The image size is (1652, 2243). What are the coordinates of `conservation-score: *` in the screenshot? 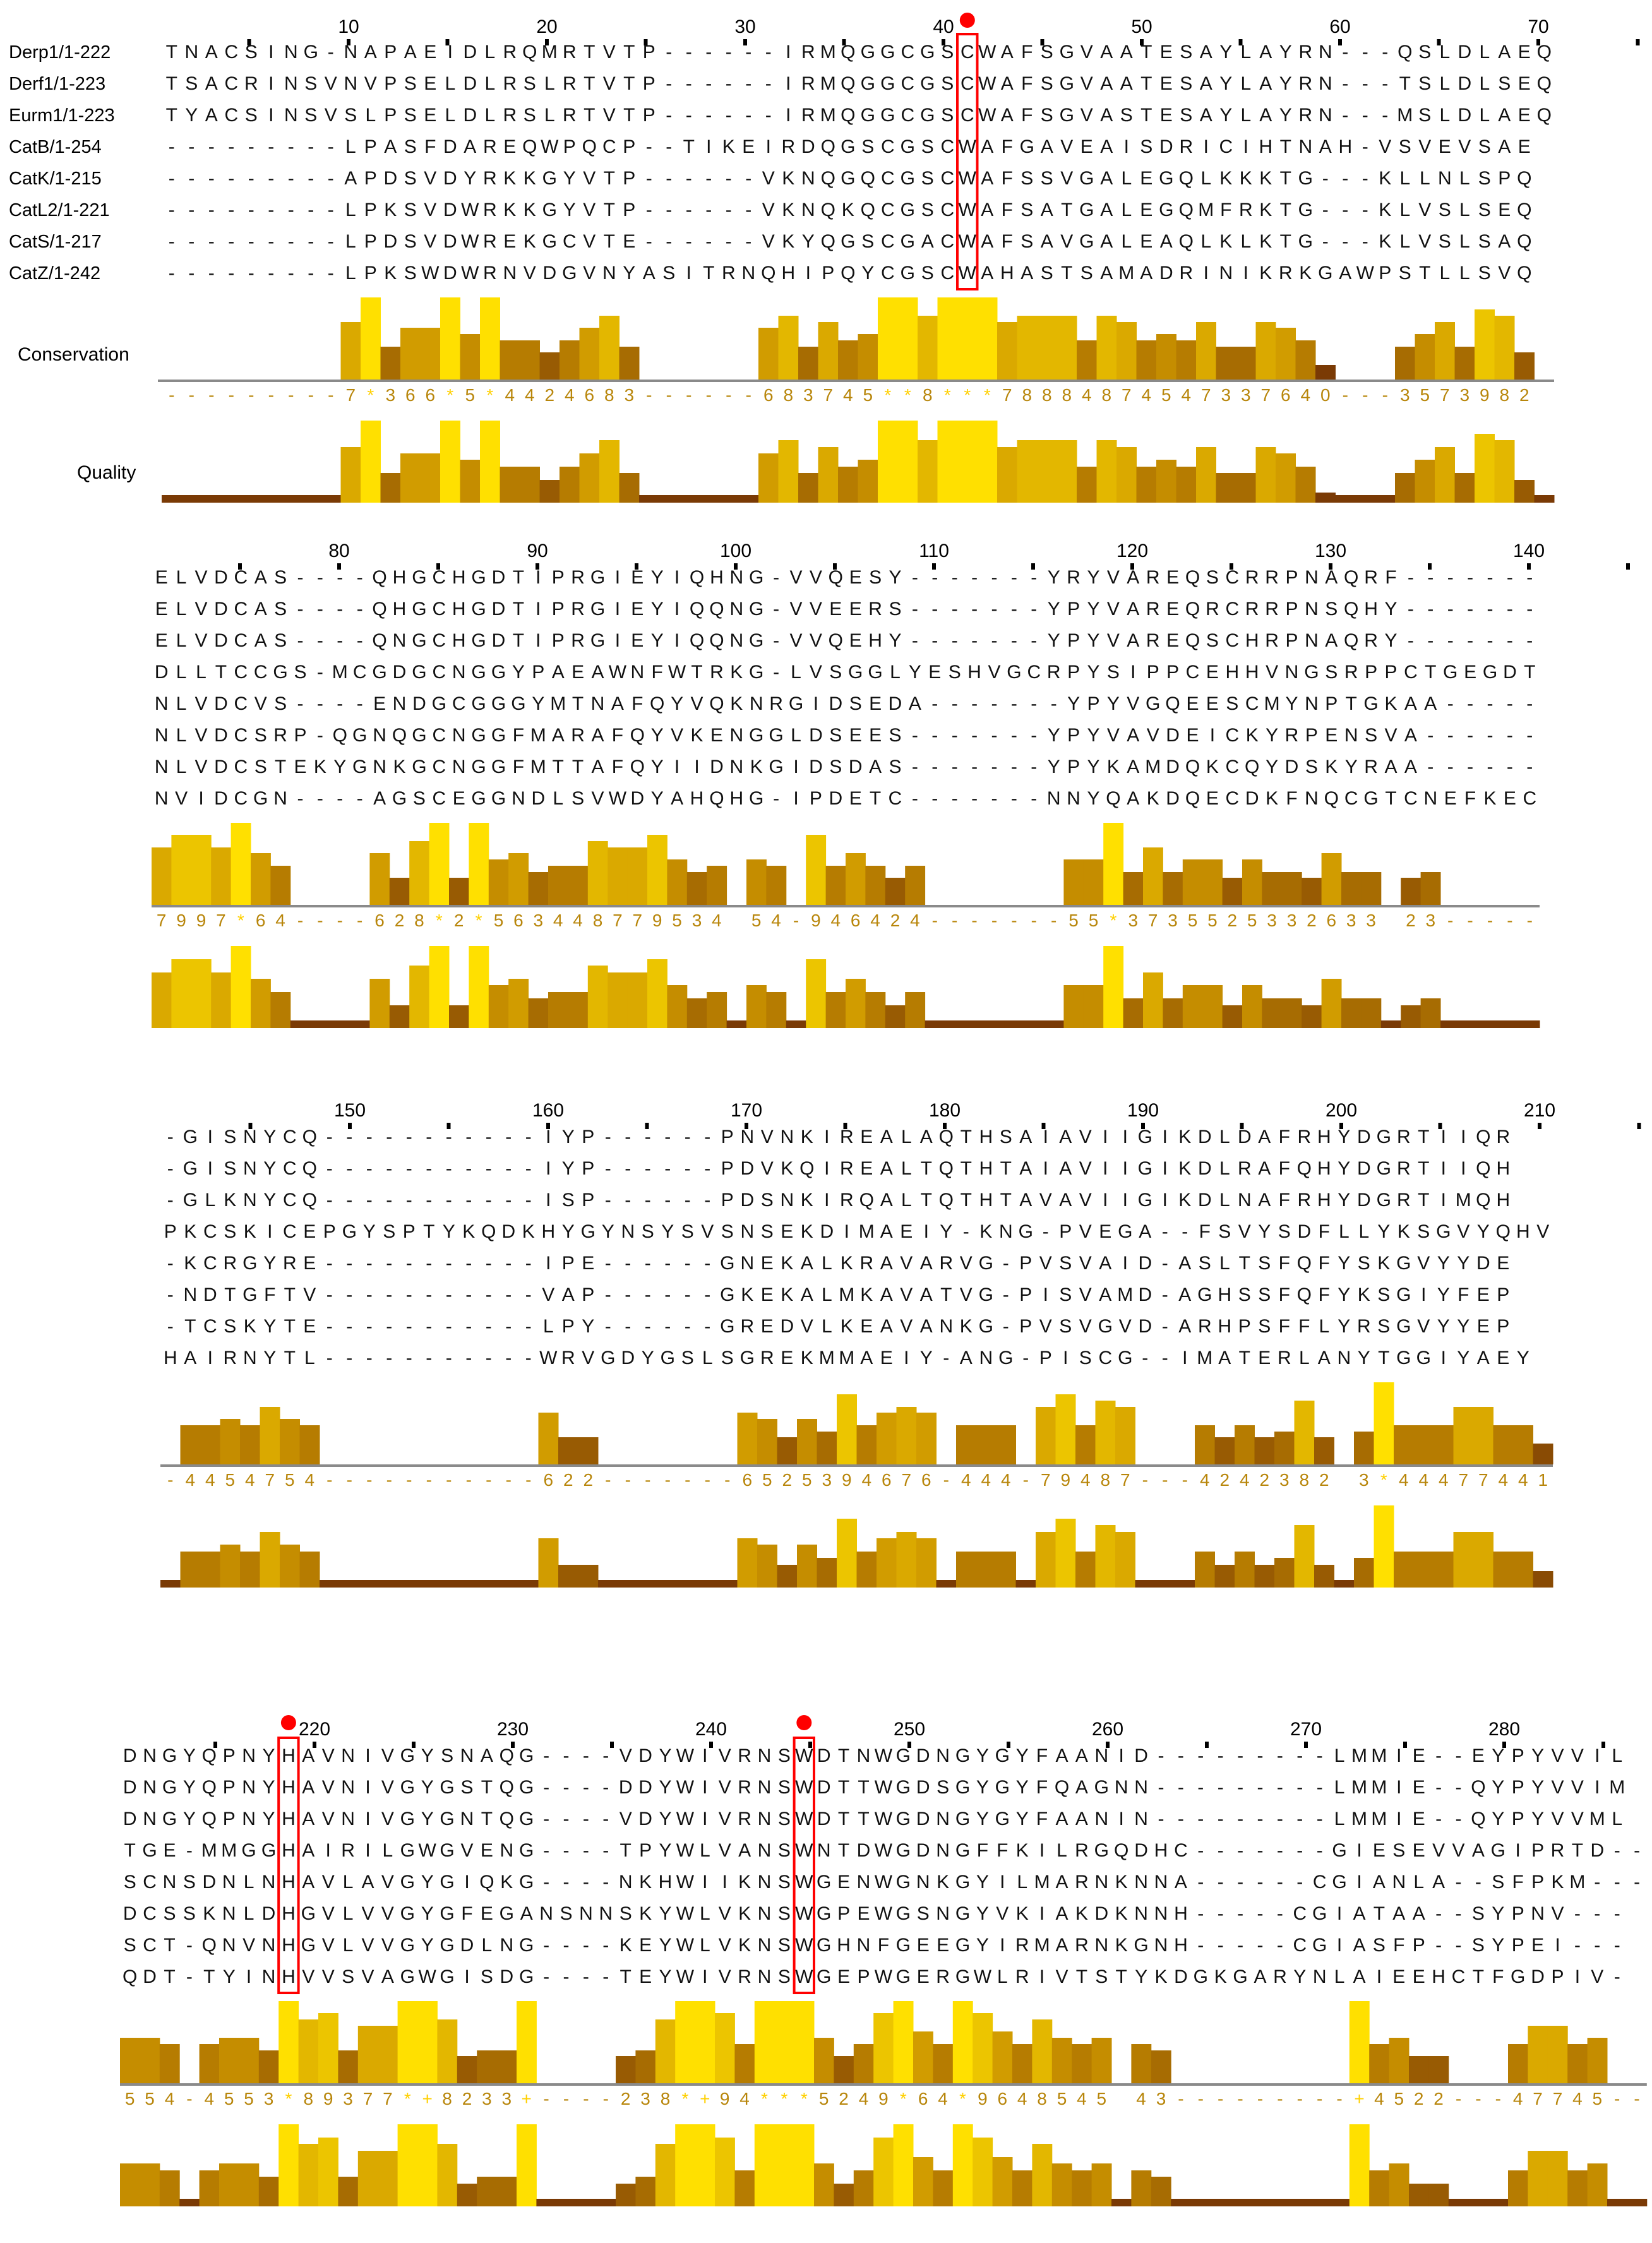 It's located at (288, 2098).